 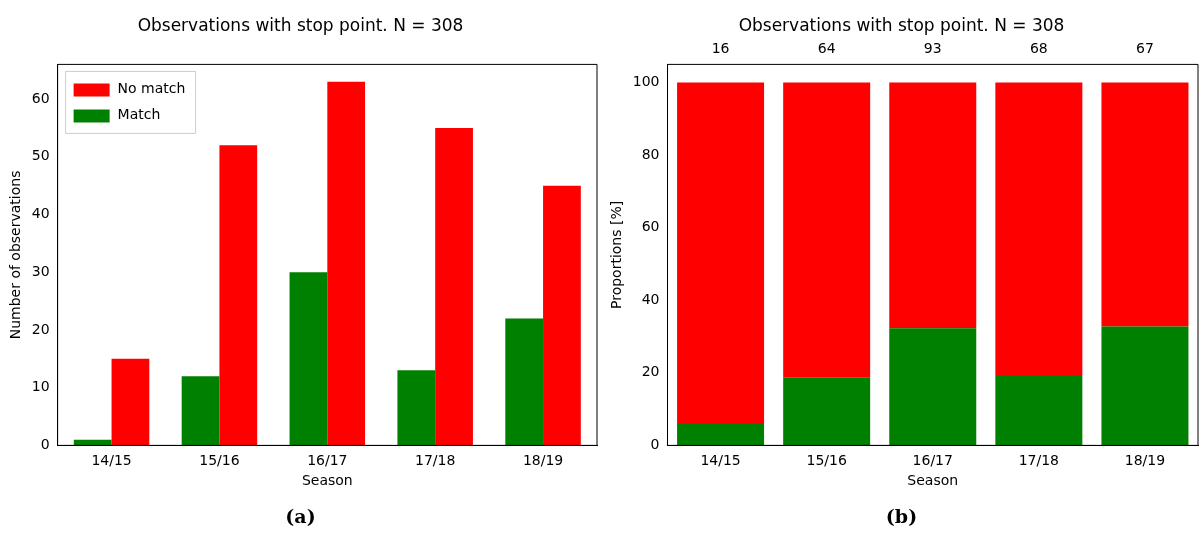 What do you see at coordinates (139, 114) in the screenshot?
I see `legend-label: Match` at bounding box center [139, 114].